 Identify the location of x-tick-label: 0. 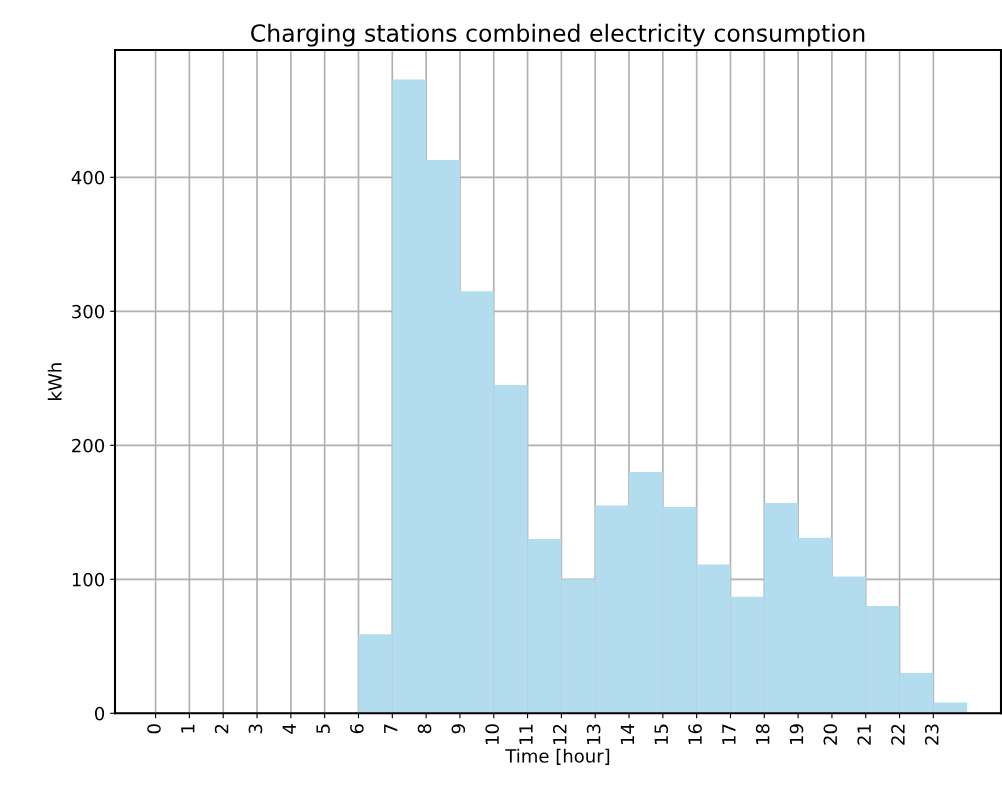
(154, 729).